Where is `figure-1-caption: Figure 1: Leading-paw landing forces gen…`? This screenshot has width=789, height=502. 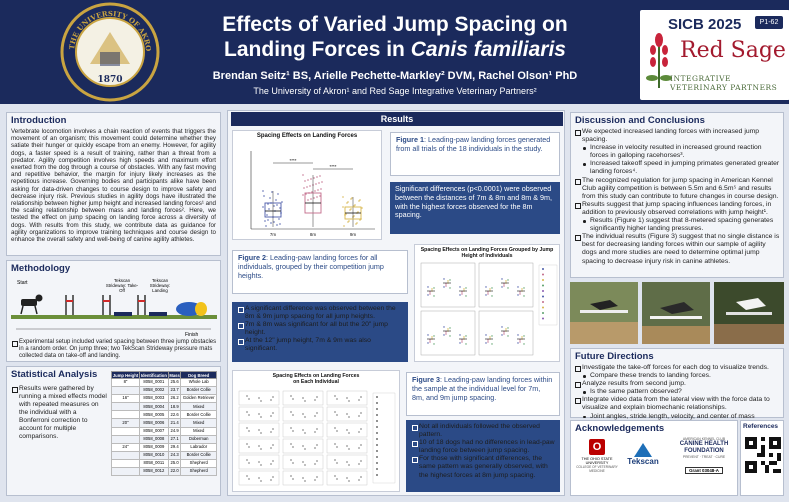 figure-1-caption: Figure 1: Leading-paw landing forces gen… is located at coordinates (475, 154).